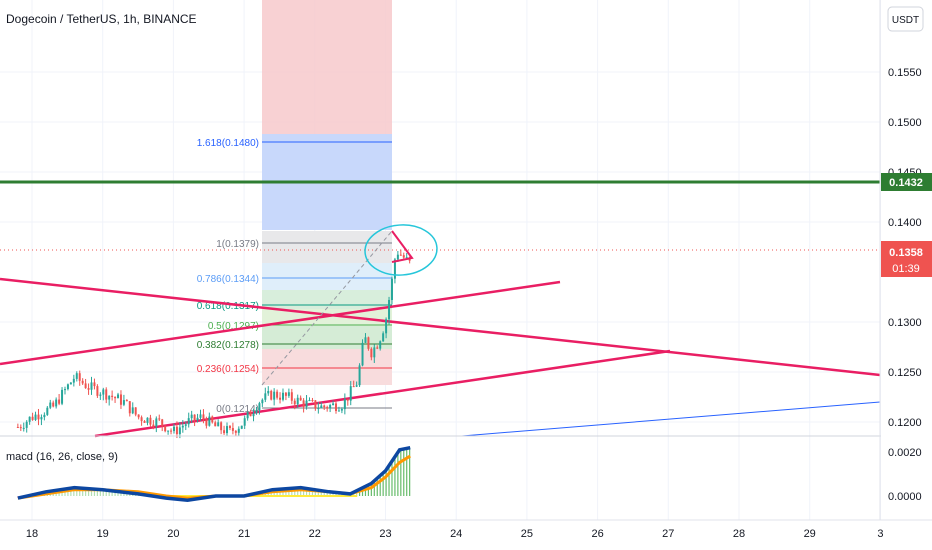 The width and height of the screenshot is (932, 550). I want to click on time-tick: 23, so click(385, 534).